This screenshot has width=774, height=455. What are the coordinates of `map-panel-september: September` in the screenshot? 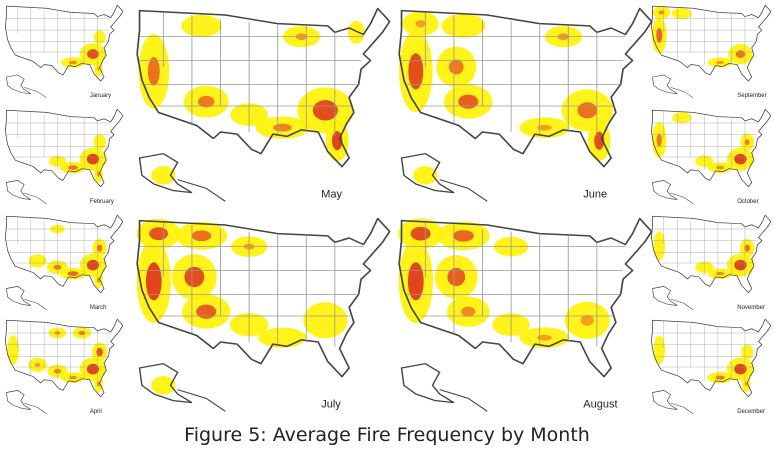 It's located at (711, 51).